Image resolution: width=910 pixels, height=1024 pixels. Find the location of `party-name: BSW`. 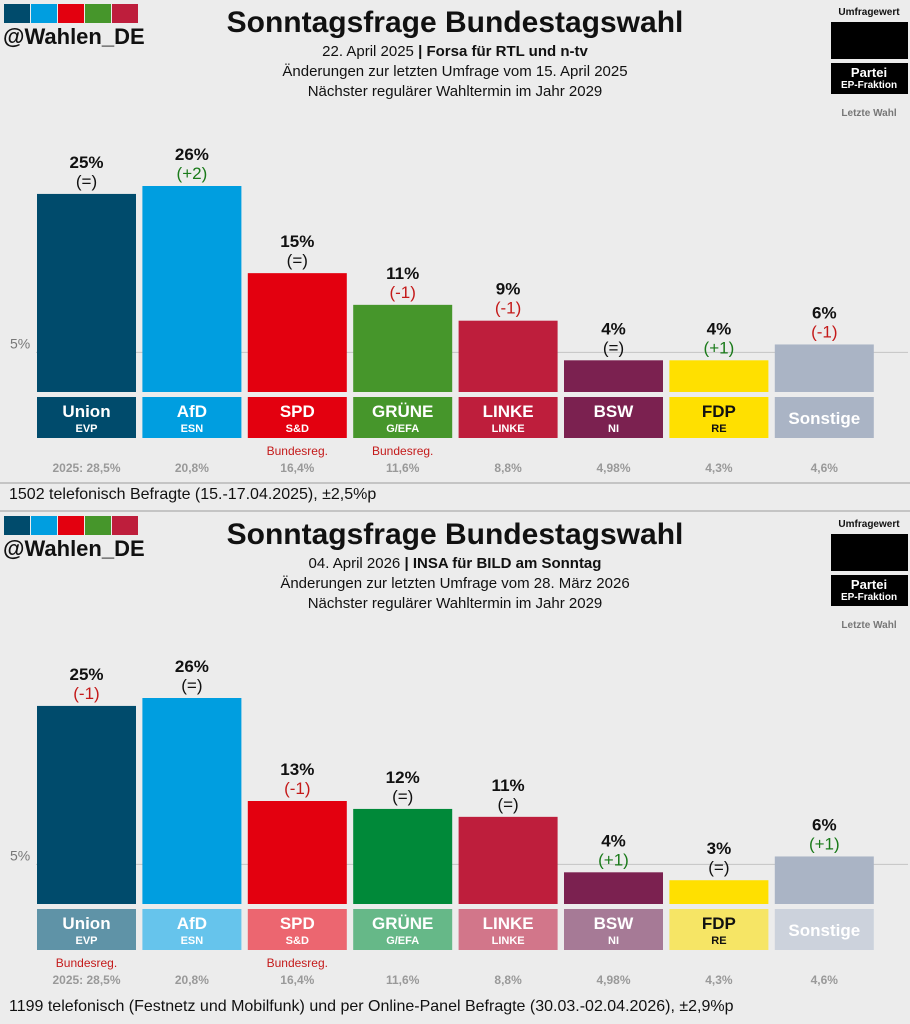

party-name: BSW is located at coordinates (614, 923).